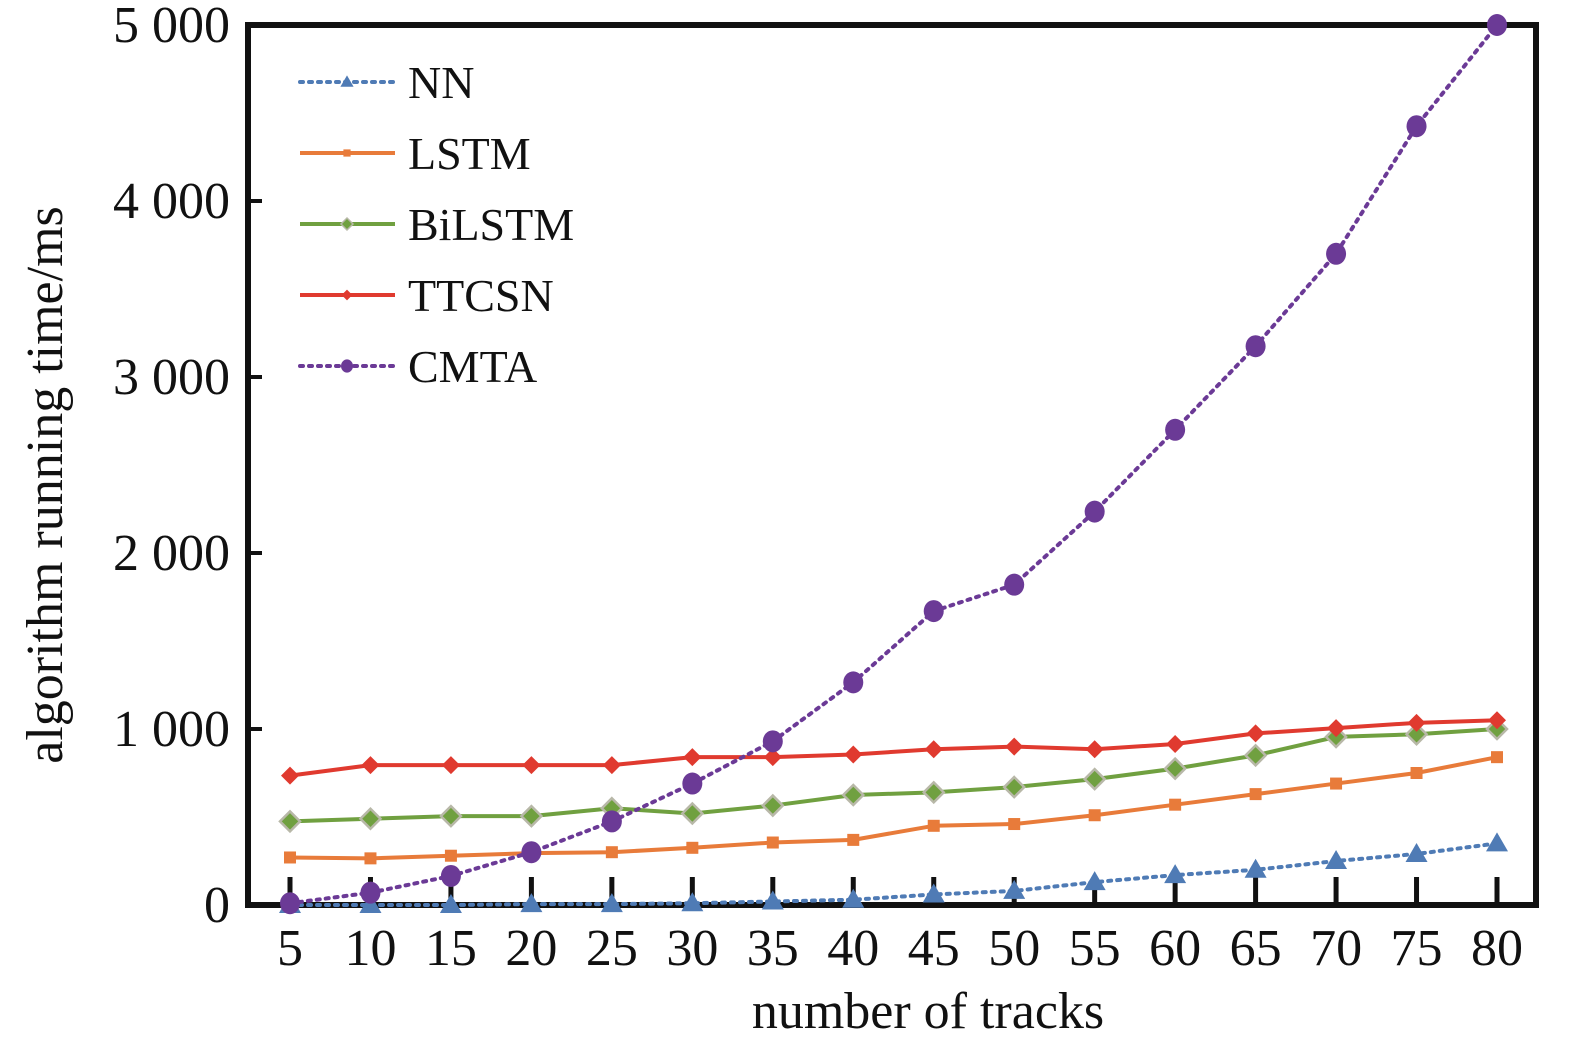 The image size is (1578, 1051). I want to click on series-ttcsn, so click(893, 748).